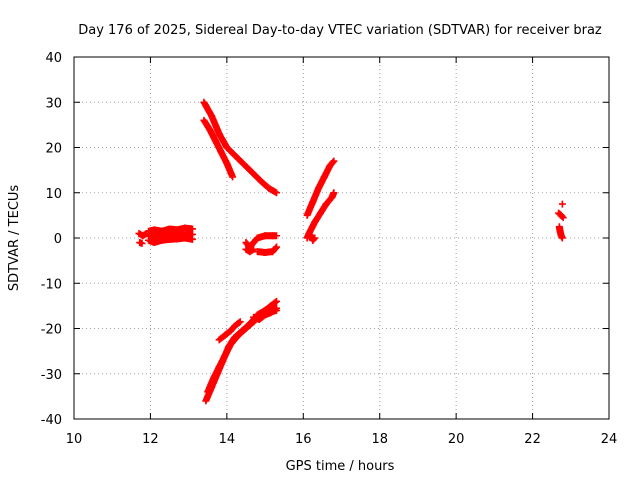  I want to click on x-tick-label: 24, so click(609, 439).